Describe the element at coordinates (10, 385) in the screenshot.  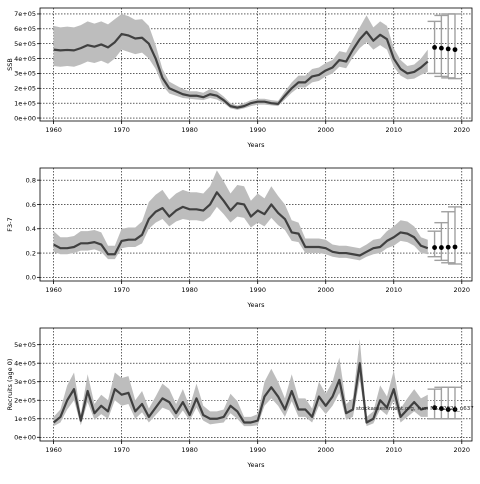
I see `y-axis-label: Recruits (age 0)` at that location.